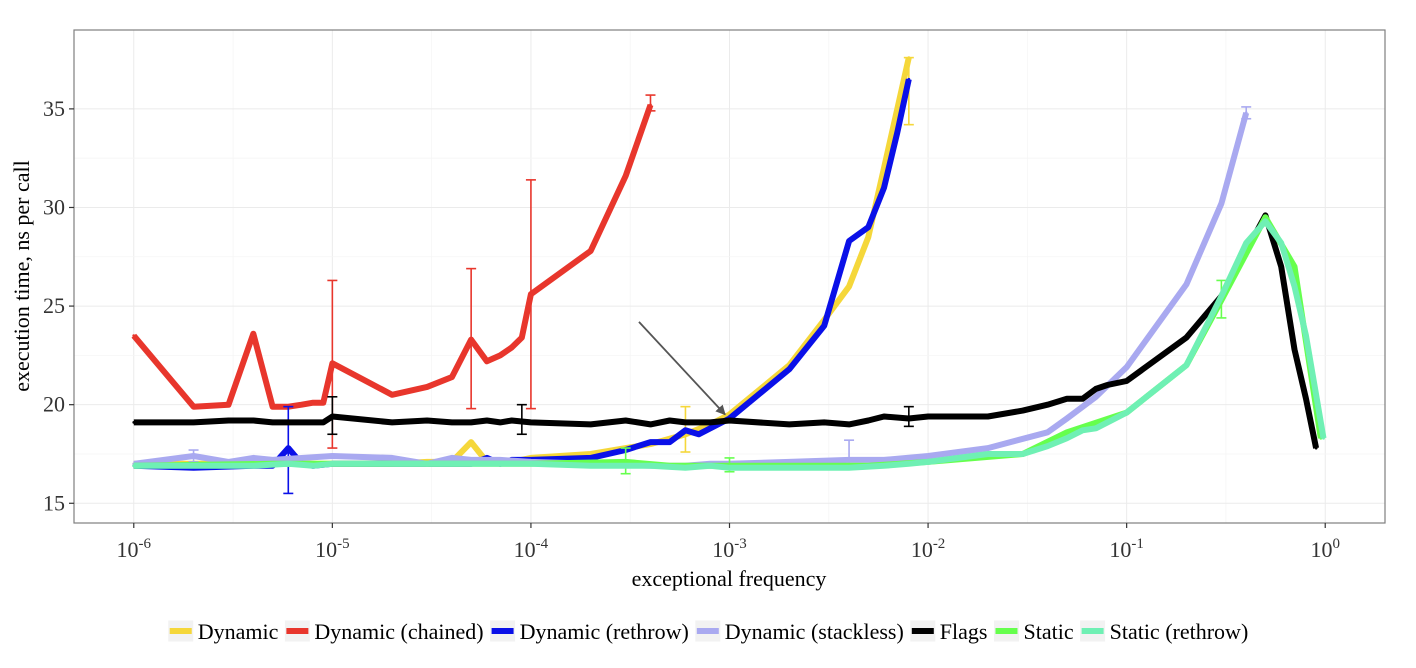 The image size is (1416, 668). I want to click on y-tick-label: 25, so click(54, 305).